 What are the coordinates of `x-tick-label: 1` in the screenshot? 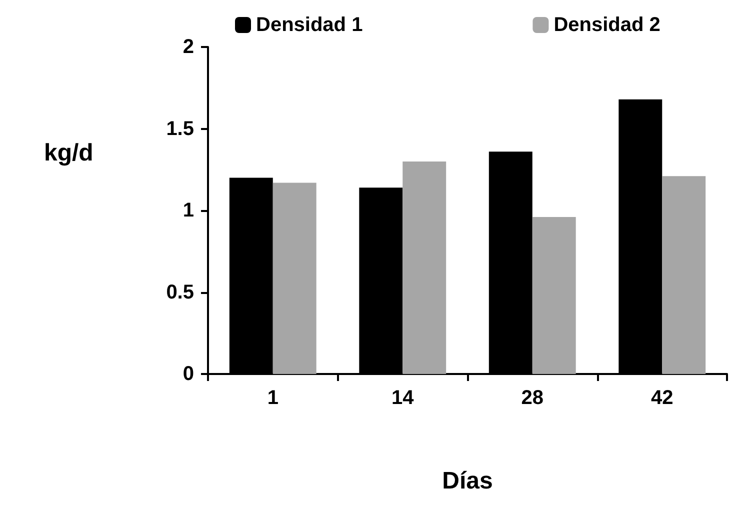 It's located at (272, 398).